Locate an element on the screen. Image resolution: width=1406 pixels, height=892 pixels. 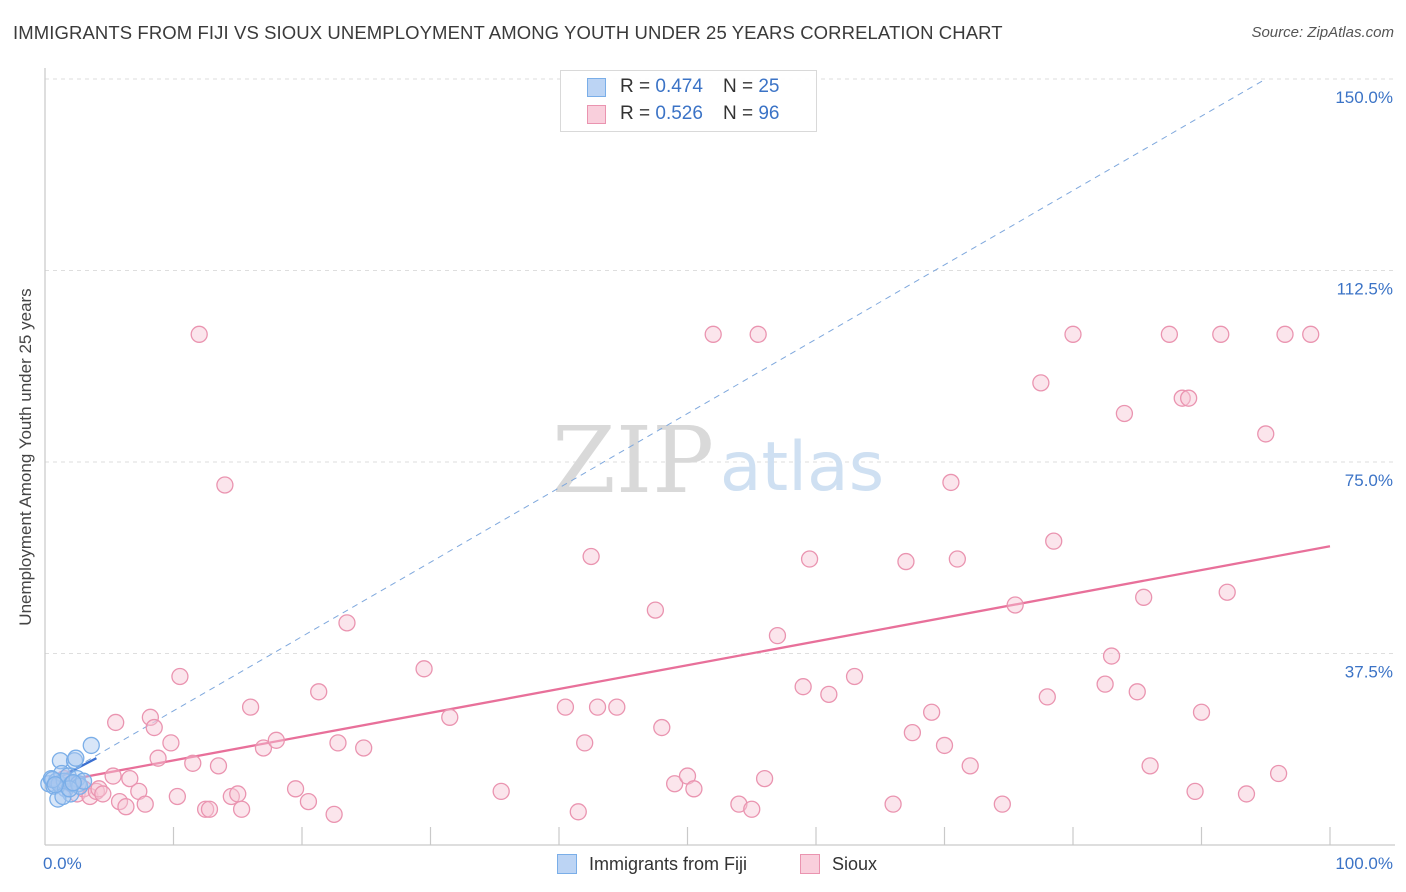
y-tick-label: 150.0% is located at coordinates (1364, 97).